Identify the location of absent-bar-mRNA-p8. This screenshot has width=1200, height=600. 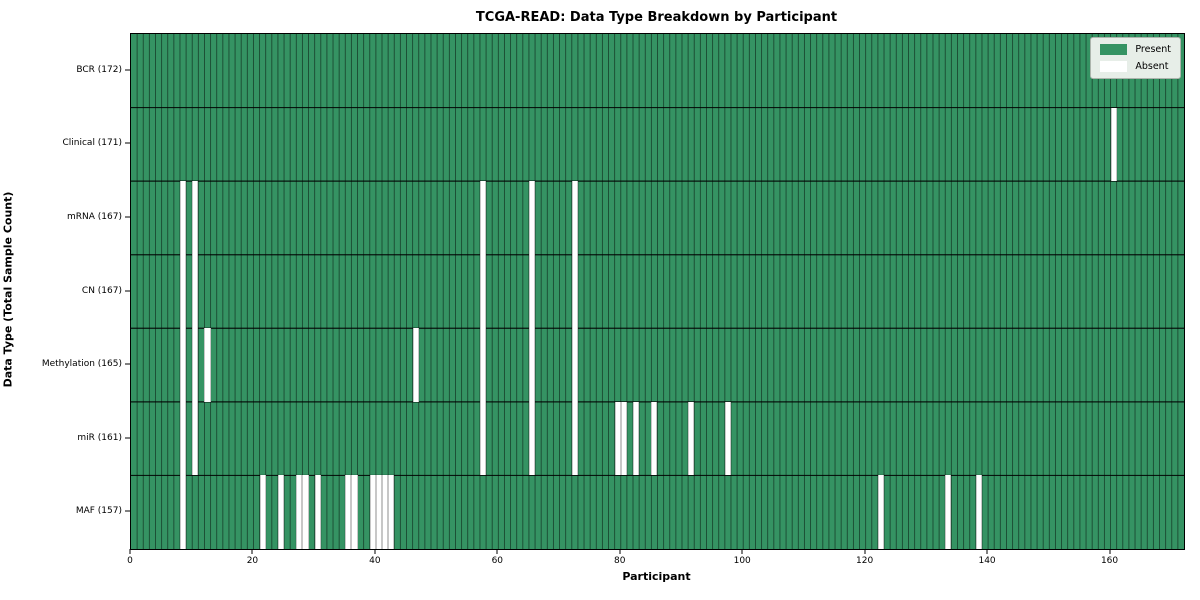
(183, 218).